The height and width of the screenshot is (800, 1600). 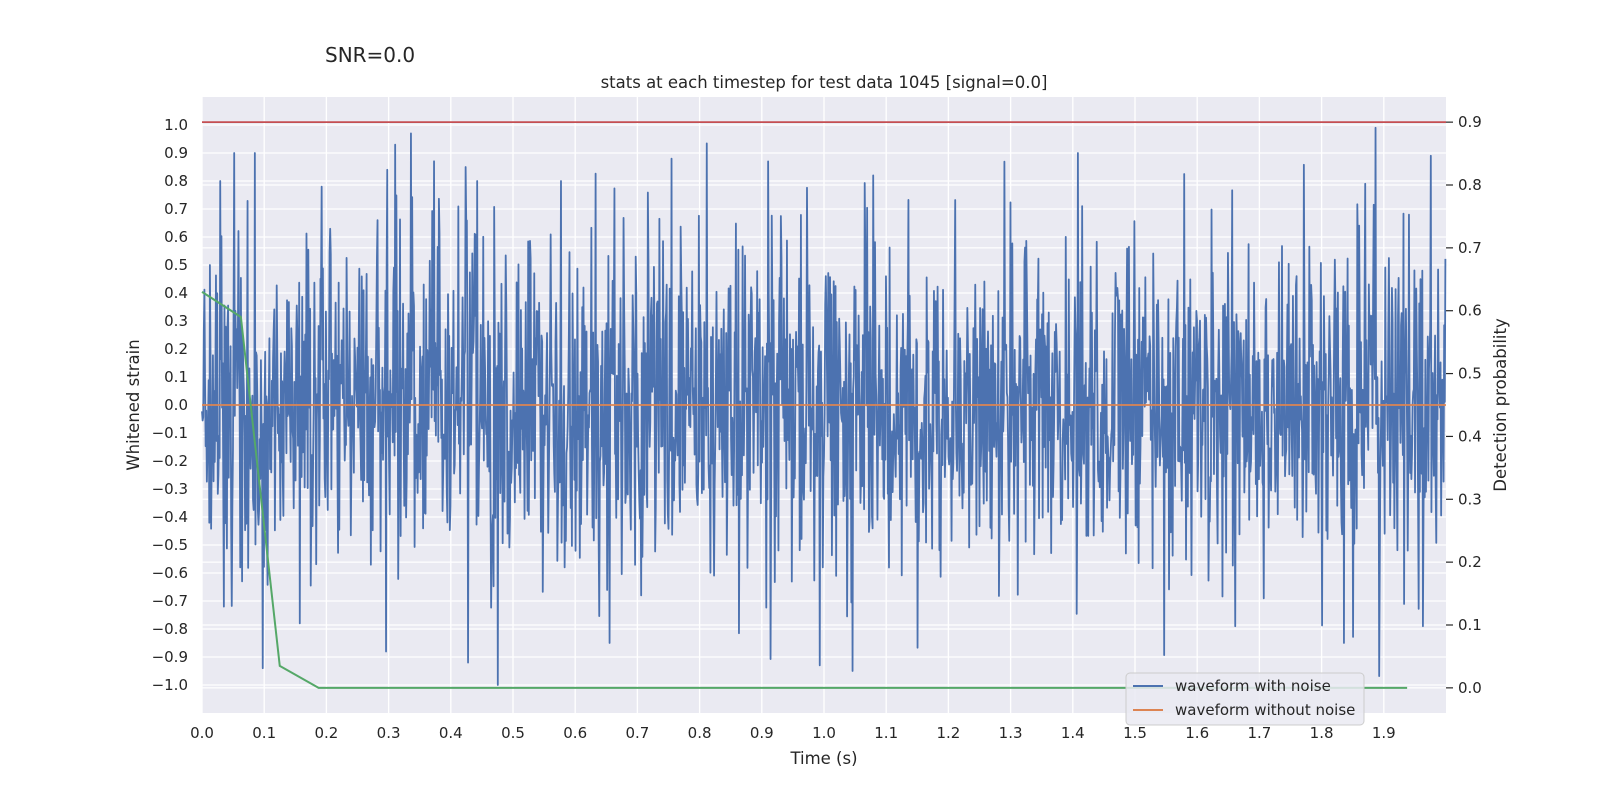 What do you see at coordinates (133, 404) in the screenshot?
I see `y-axis-label: Whitened strain` at bounding box center [133, 404].